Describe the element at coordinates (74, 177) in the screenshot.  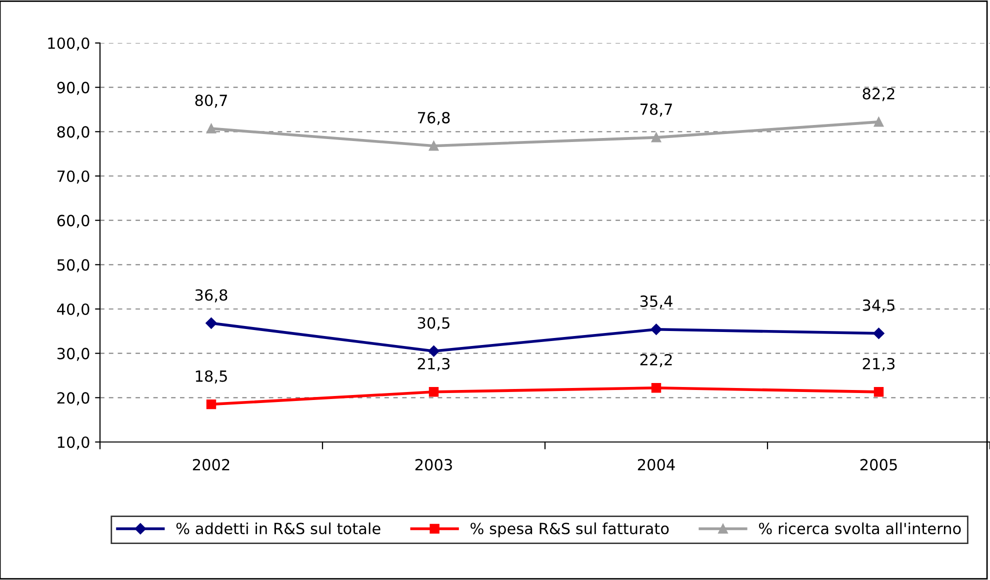
I see `y-tick-label: 70,0` at that location.